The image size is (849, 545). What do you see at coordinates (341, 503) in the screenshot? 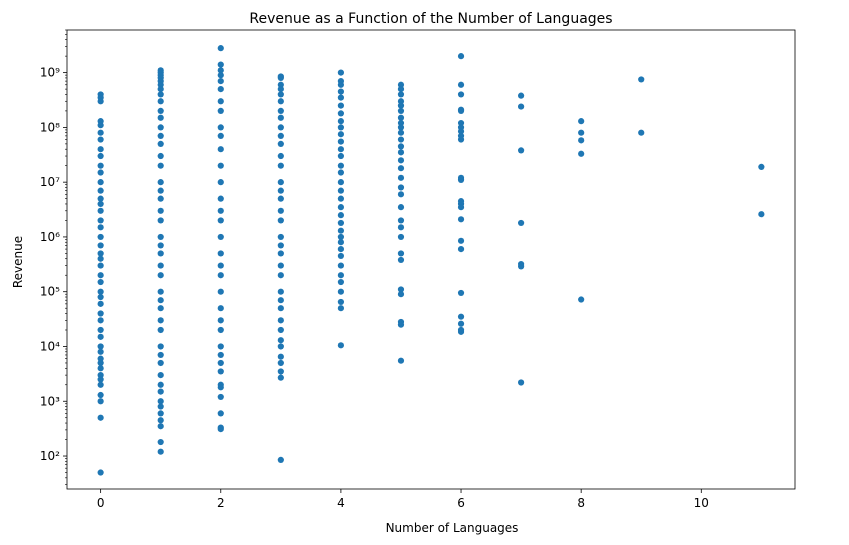
I see `x-tick-label: 4` at bounding box center [341, 503].